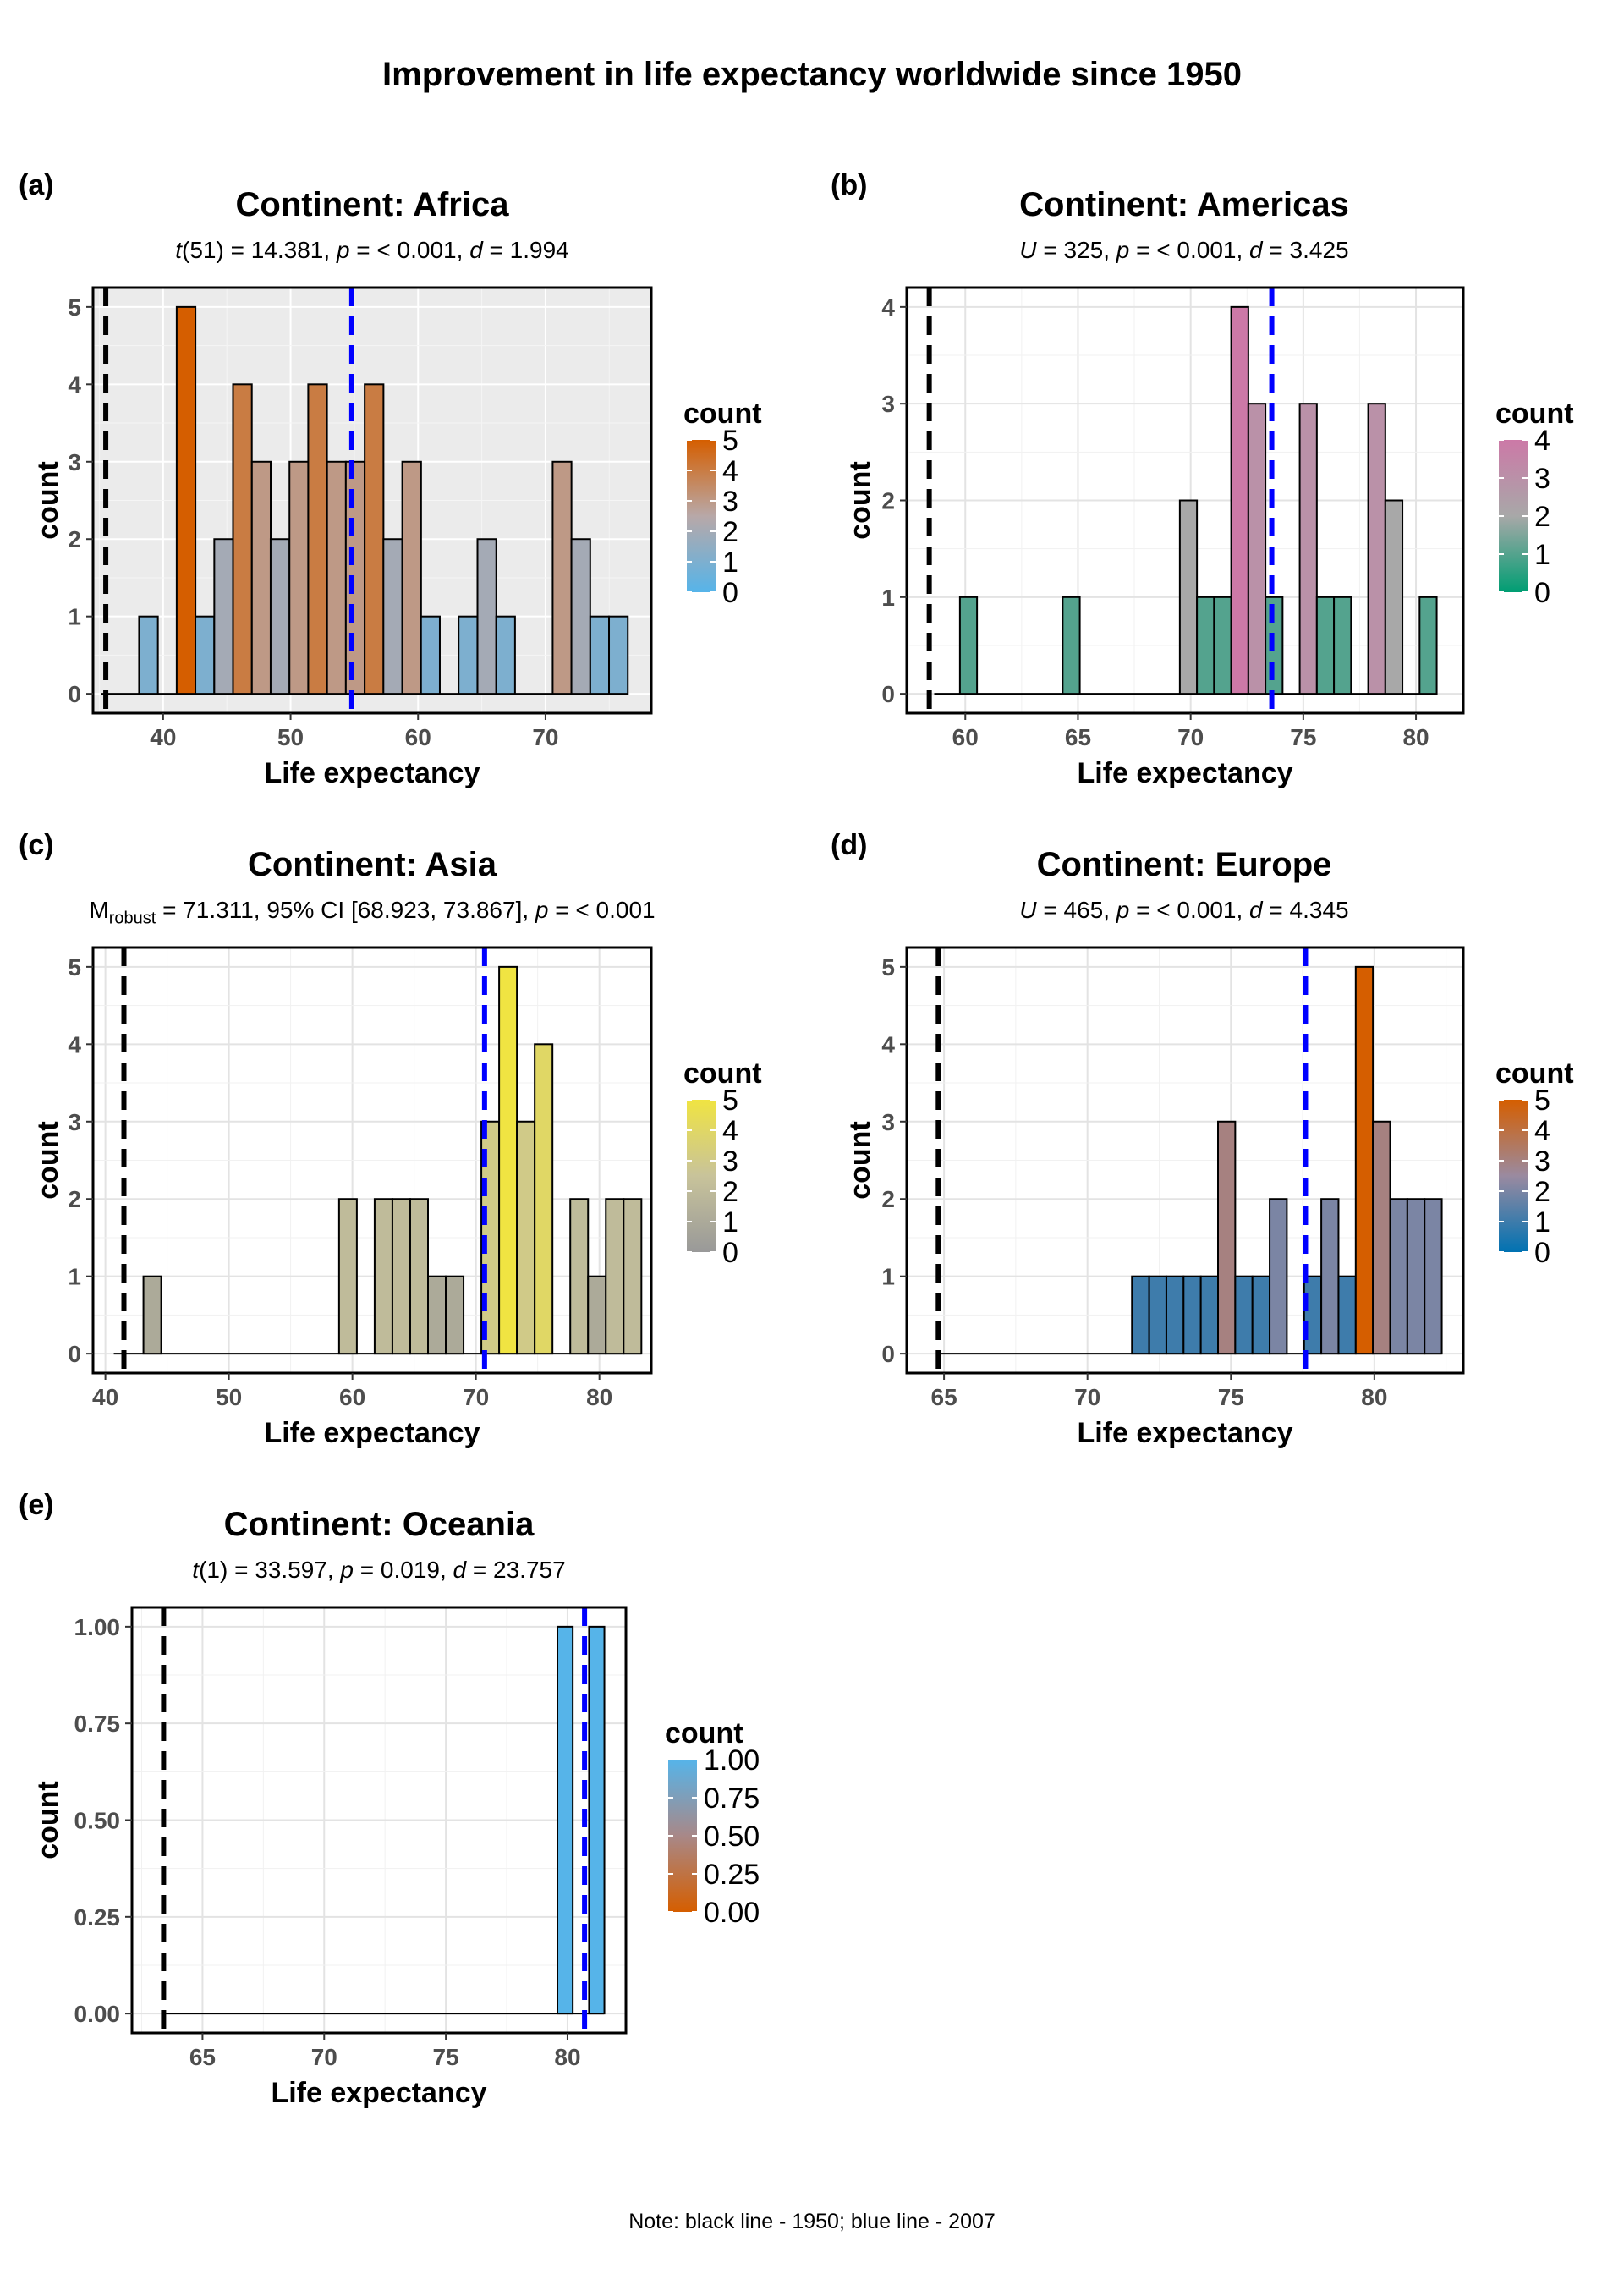 This screenshot has height=2274, width=1624. I want to click on y-tick-label: 0, so click(888, 694).